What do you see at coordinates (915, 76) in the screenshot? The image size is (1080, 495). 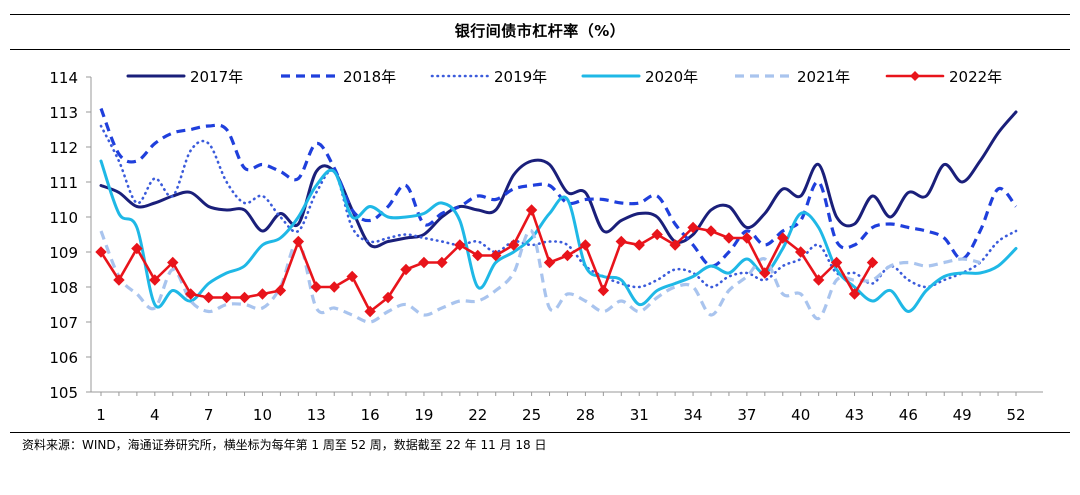 I see `legend-marker` at bounding box center [915, 76].